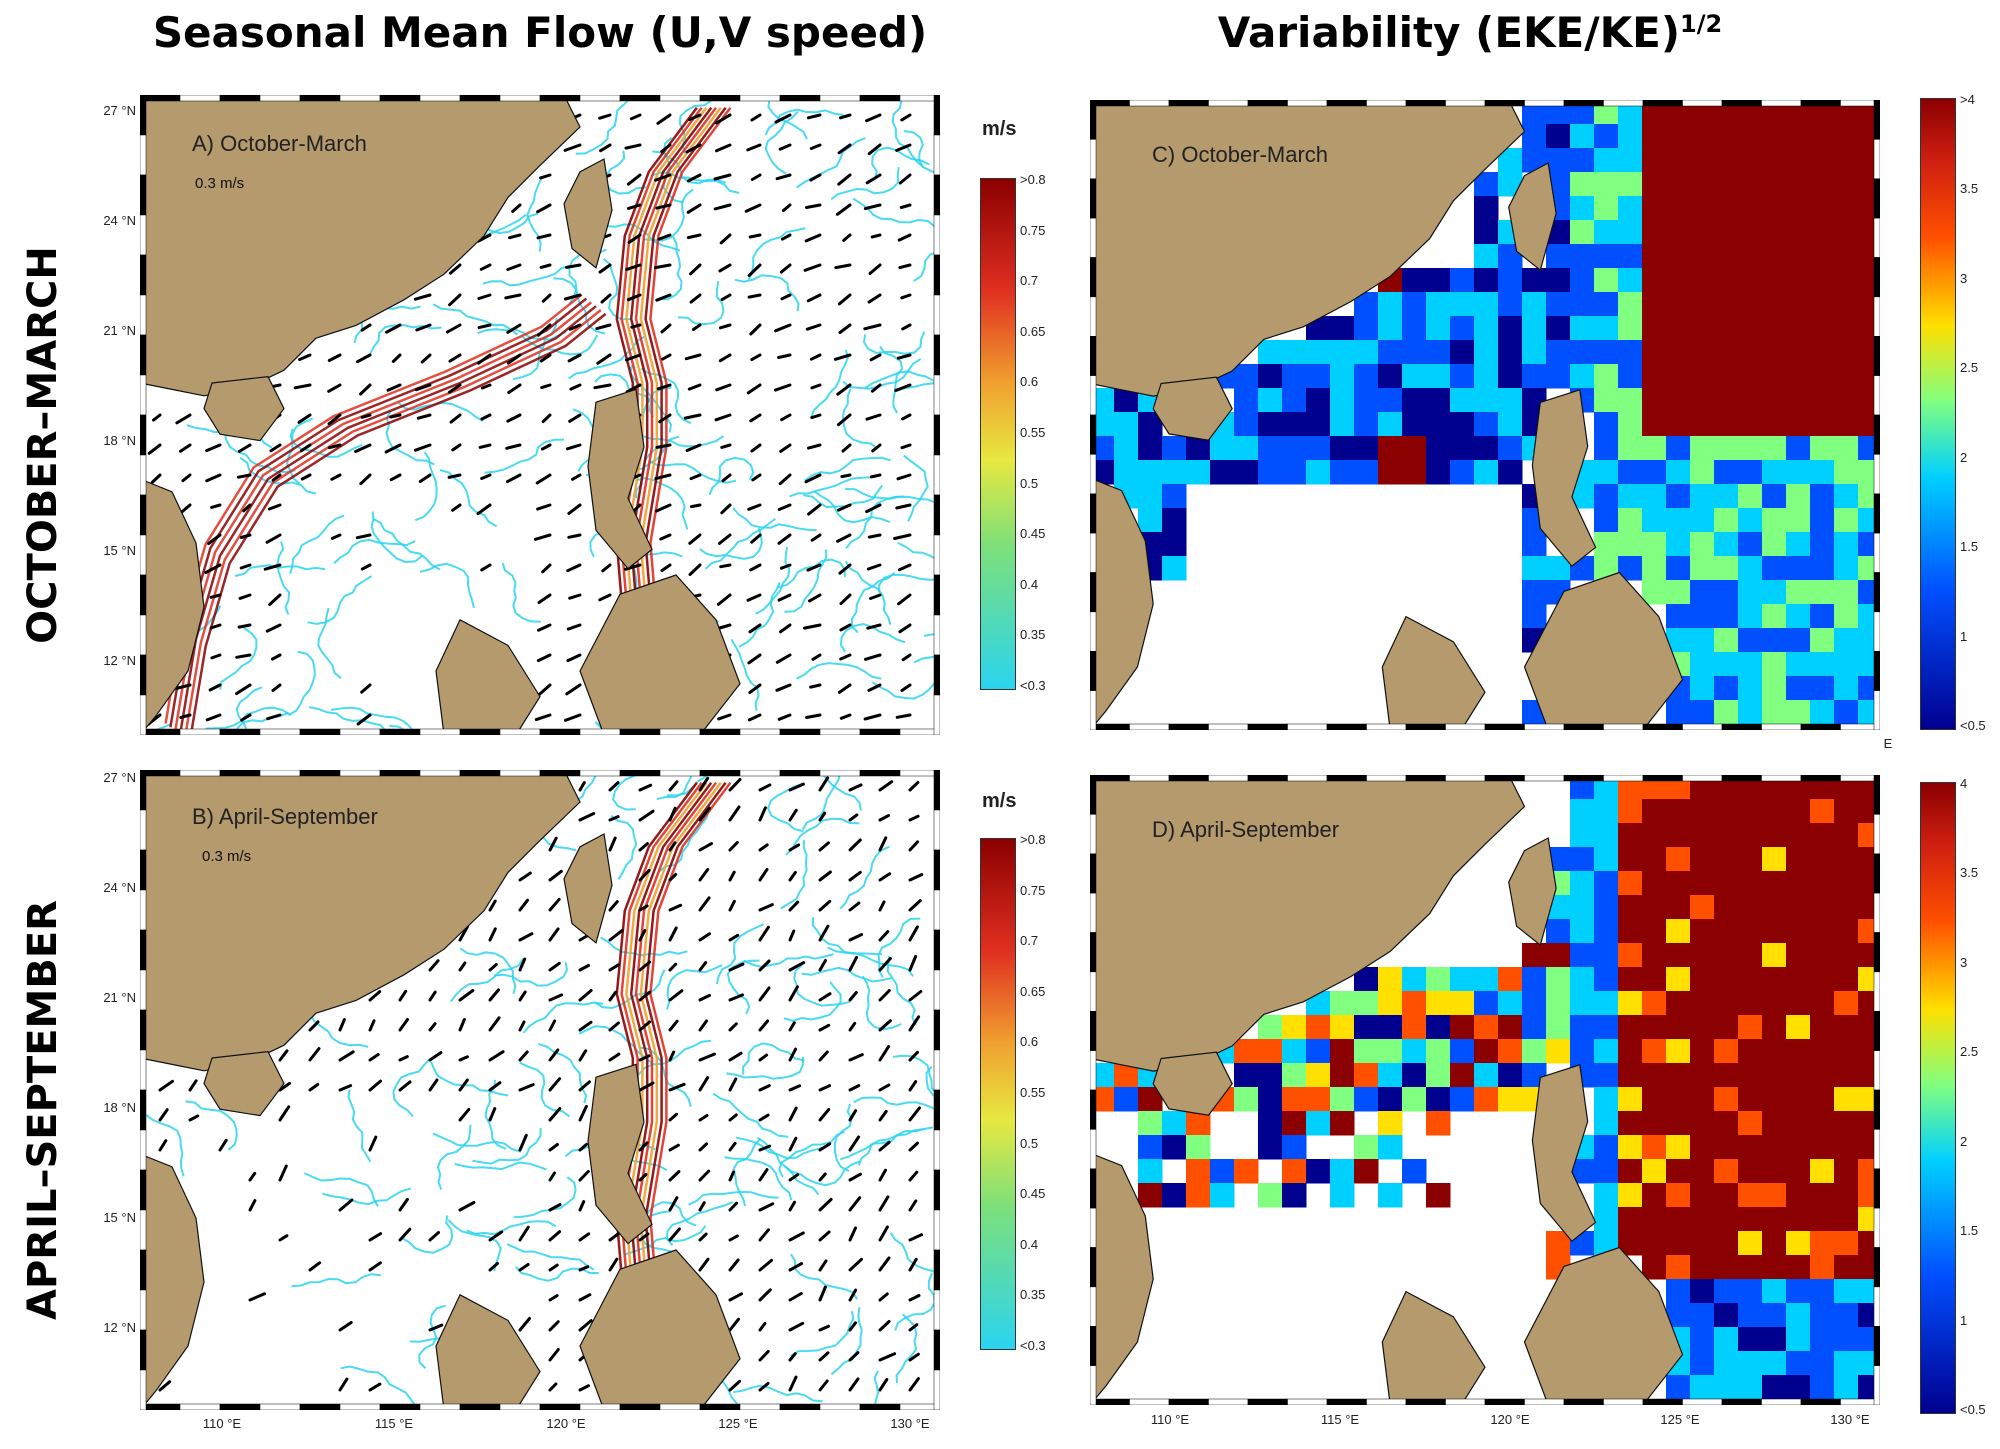 This screenshot has height=1449, width=2000. What do you see at coordinates (1969, 547) in the screenshot?
I see `colorbar-tick: 1.5` at bounding box center [1969, 547].